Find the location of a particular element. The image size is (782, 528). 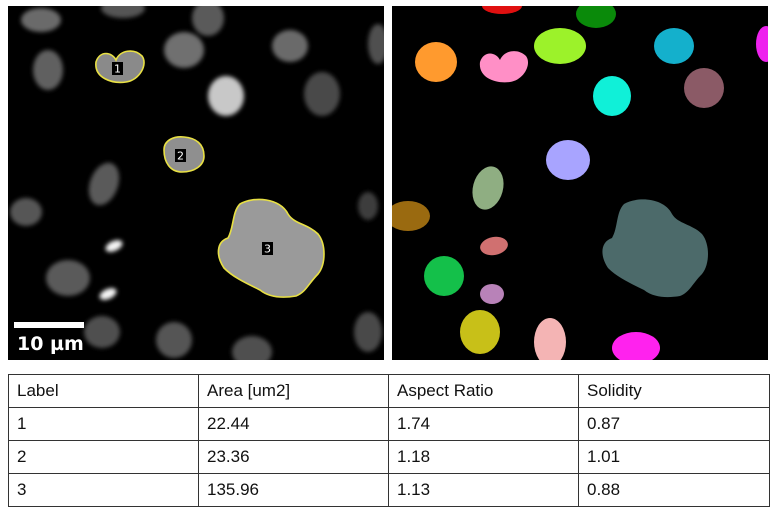

scale-bar is located at coordinates (49, 325).